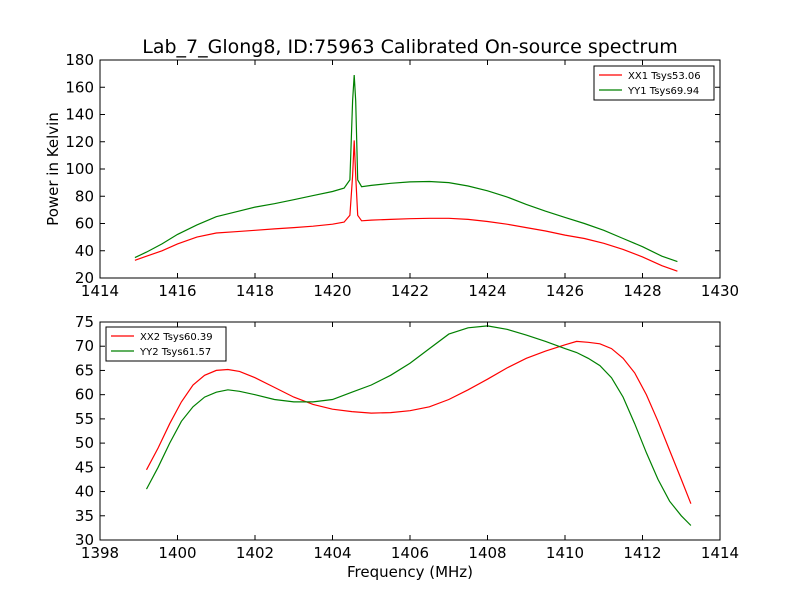 The height and width of the screenshot is (600, 800). I want to click on x-tick-label: 1422, so click(410, 291).